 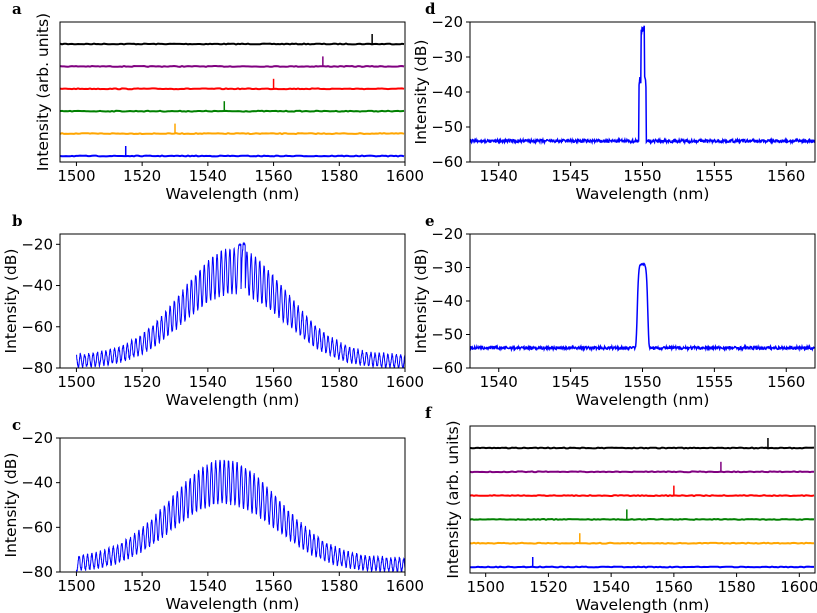 I want to click on panel-letter: f, so click(x=429, y=413).